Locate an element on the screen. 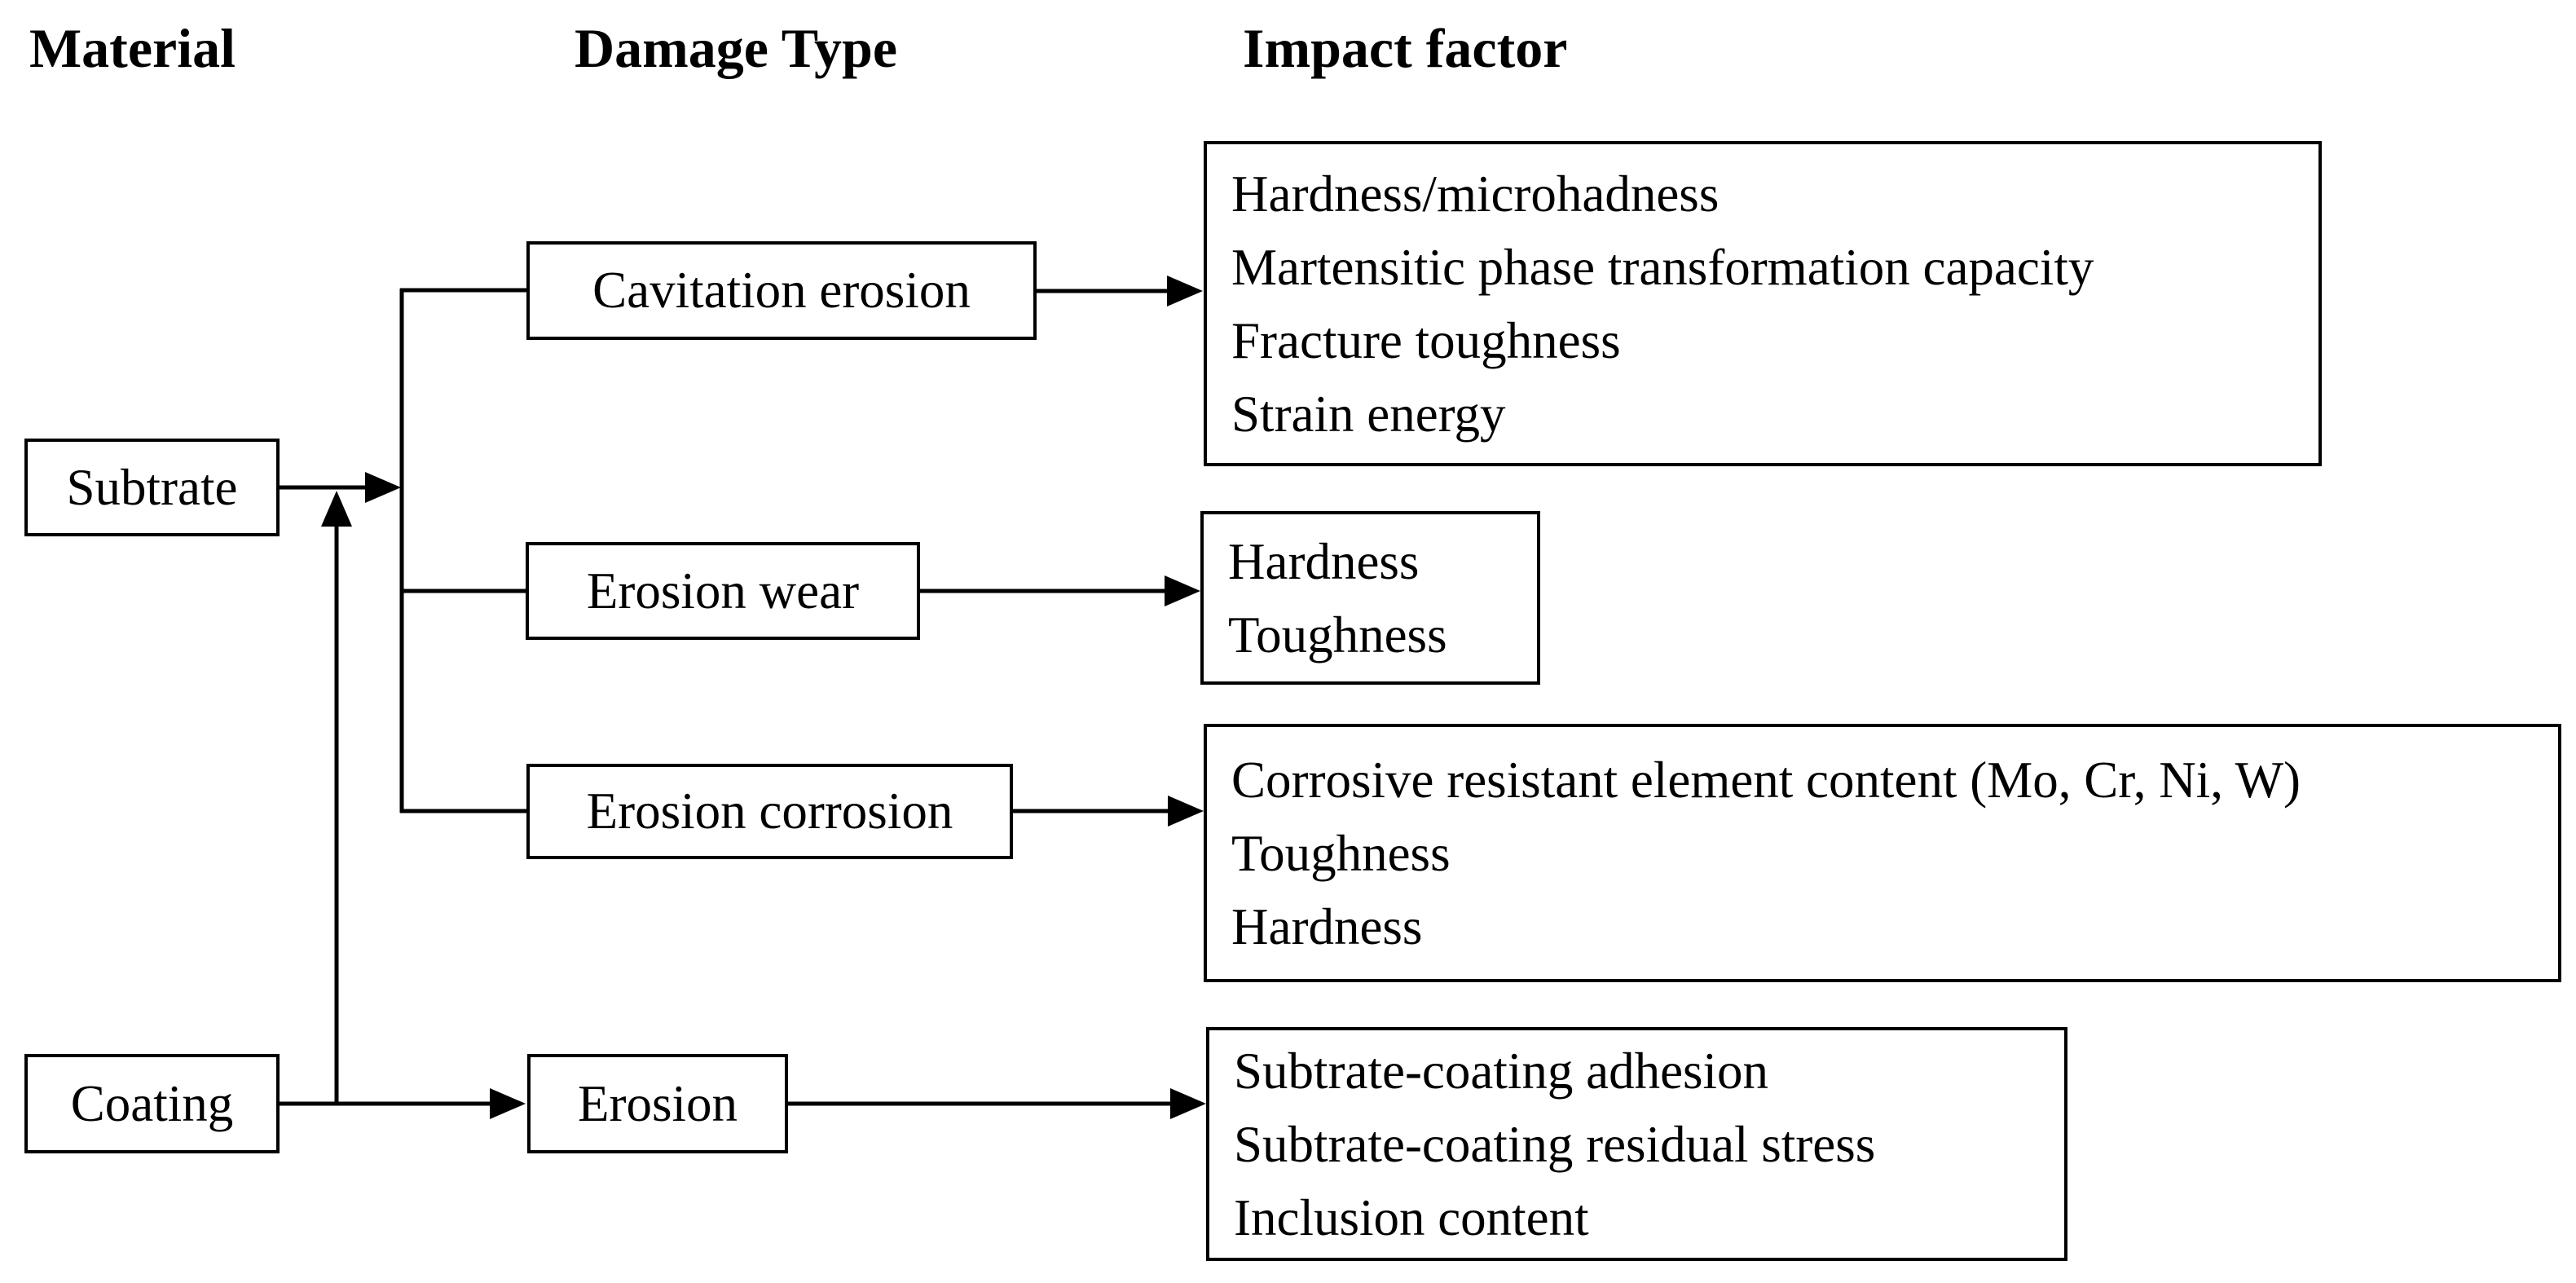  node-substrate-label: Subtrate is located at coordinates (152, 487).